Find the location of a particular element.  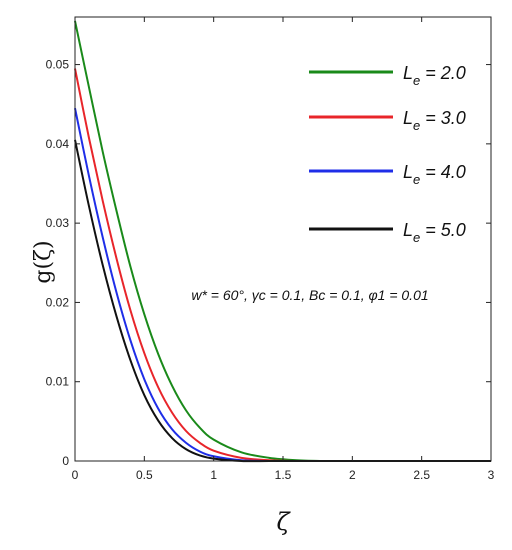

y-tick-label: 0.01 is located at coordinates (58, 382).